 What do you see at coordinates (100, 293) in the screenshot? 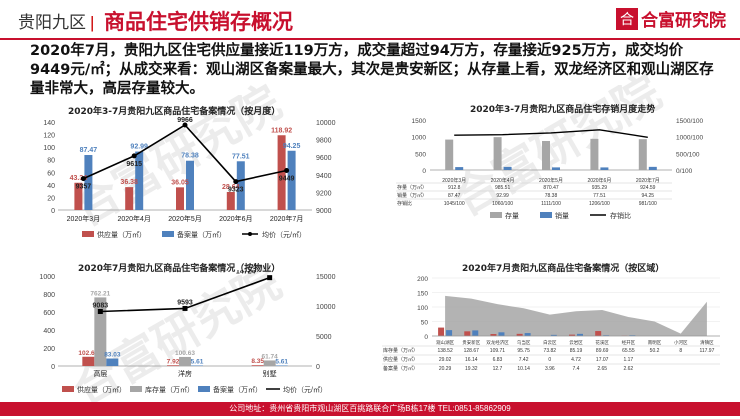
I see `data-label-inventory: 762.21` at bounding box center [100, 293].